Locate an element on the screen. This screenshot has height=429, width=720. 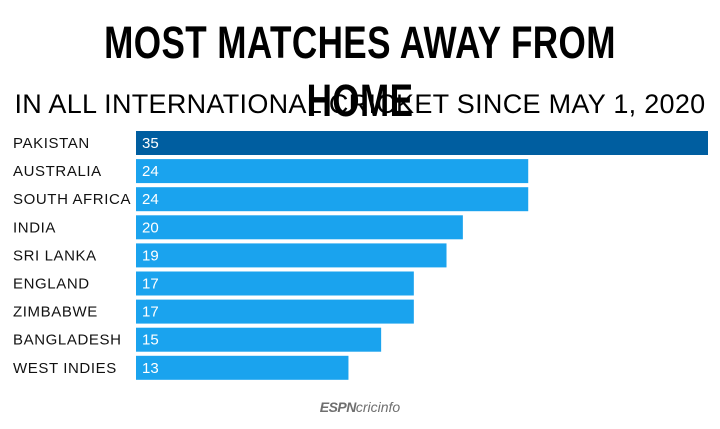
value-label-pakistan: 35 is located at coordinates (150, 143).